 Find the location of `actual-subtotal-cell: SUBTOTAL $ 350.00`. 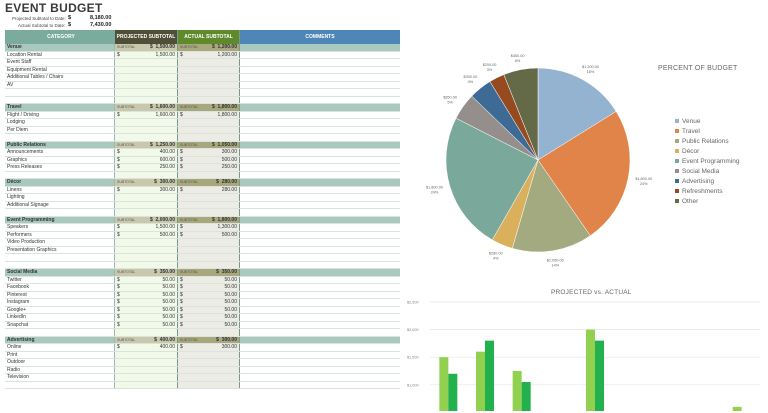

actual-subtotal-cell: SUBTOTAL $ 350.00 is located at coordinates (209, 272).